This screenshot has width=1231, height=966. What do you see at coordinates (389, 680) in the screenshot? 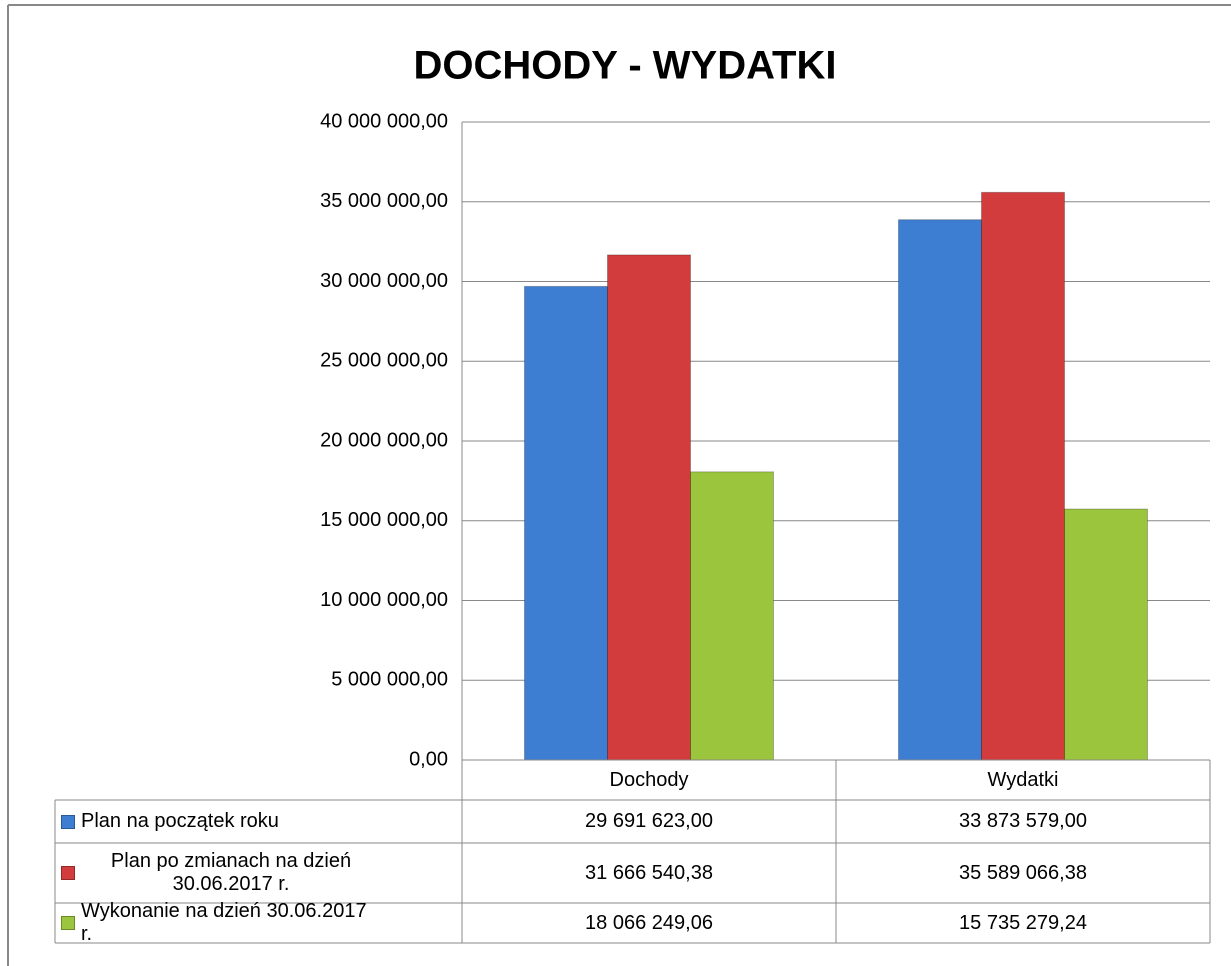
I see `y-tick-label: 5 000 000,00` at bounding box center [389, 680].